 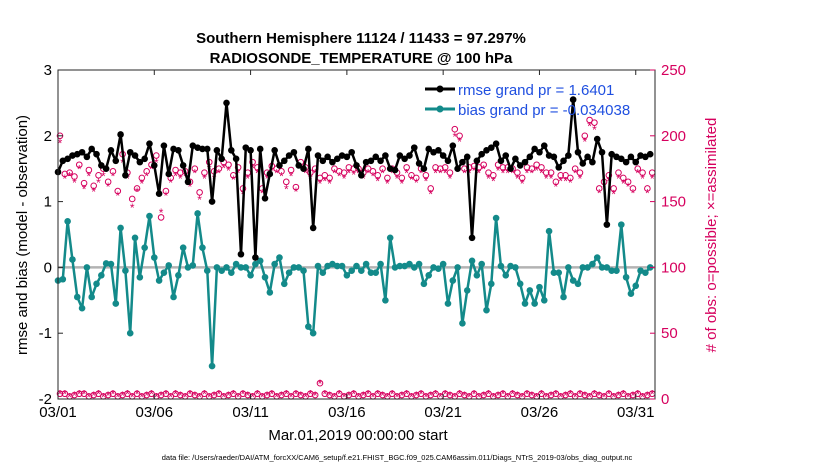 I want to click on y-right-tick-label: 250, so click(x=673, y=70).